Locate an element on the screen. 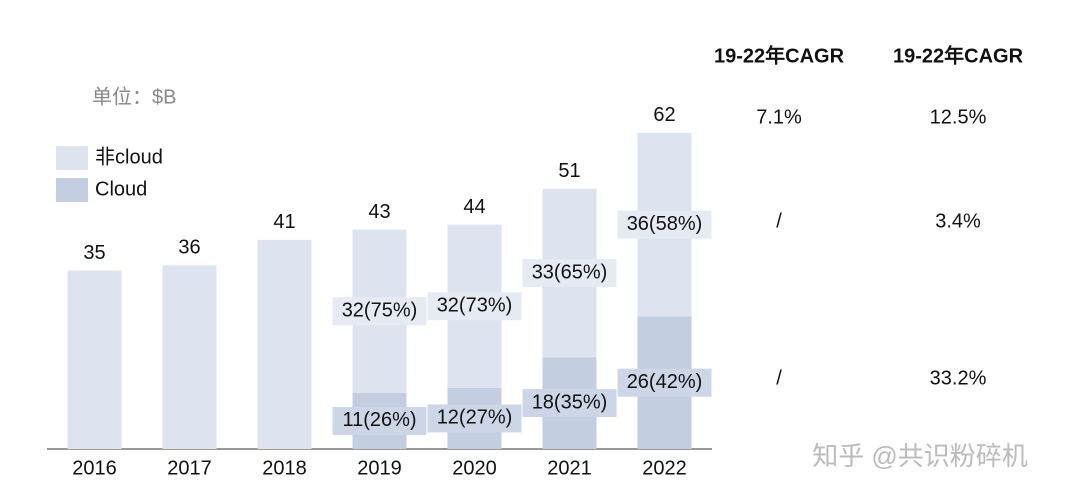 This screenshot has height=497, width=1080. total-label: 35 is located at coordinates (94, 253).